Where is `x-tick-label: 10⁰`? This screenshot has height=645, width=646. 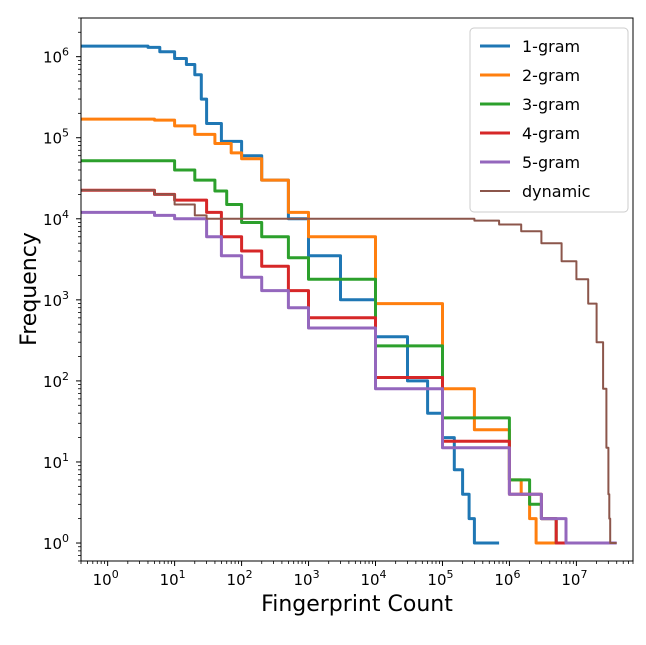
x-tick-label: 10⁰ is located at coordinates (106, 578).